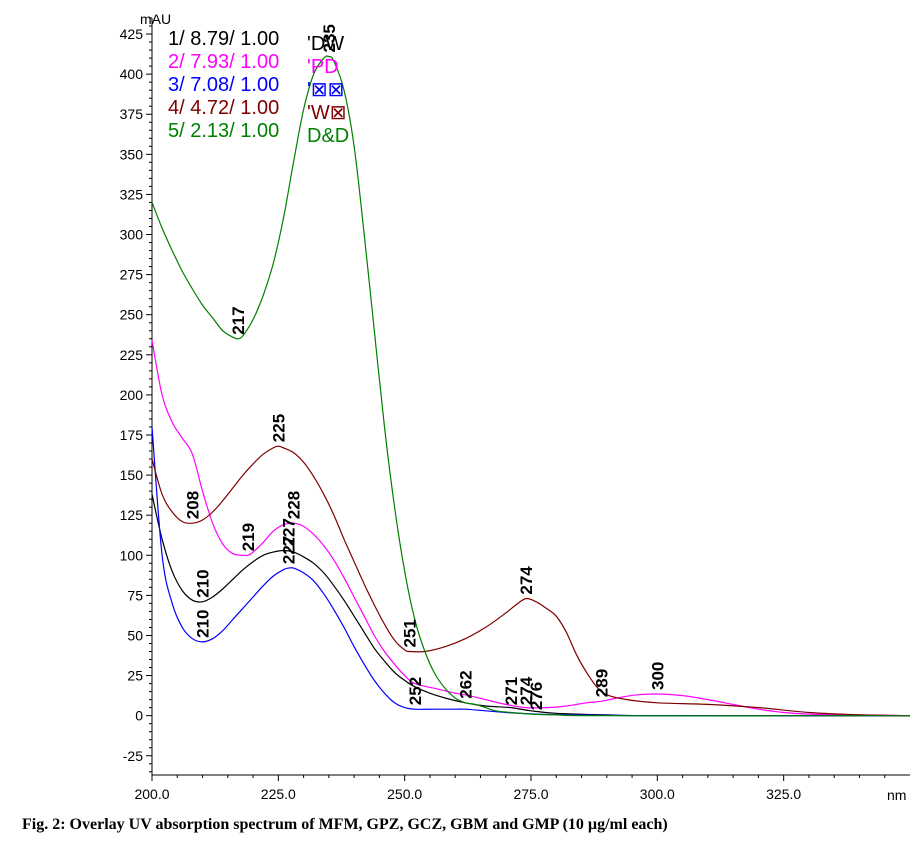 The width and height of the screenshot is (922, 844). Describe the element at coordinates (132, 194) in the screenshot. I see `y-tick-label: 325` at that location.